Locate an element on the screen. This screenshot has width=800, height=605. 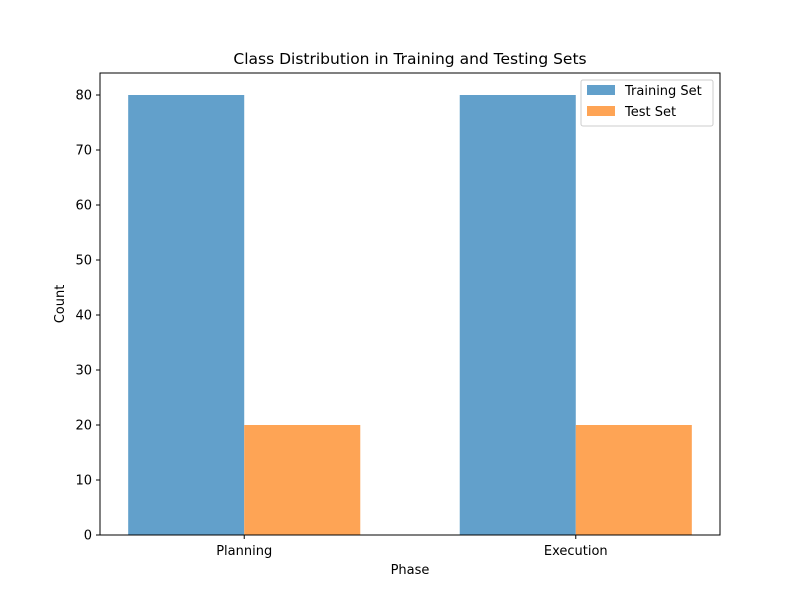
x-axis-label: Phase is located at coordinates (410, 570).